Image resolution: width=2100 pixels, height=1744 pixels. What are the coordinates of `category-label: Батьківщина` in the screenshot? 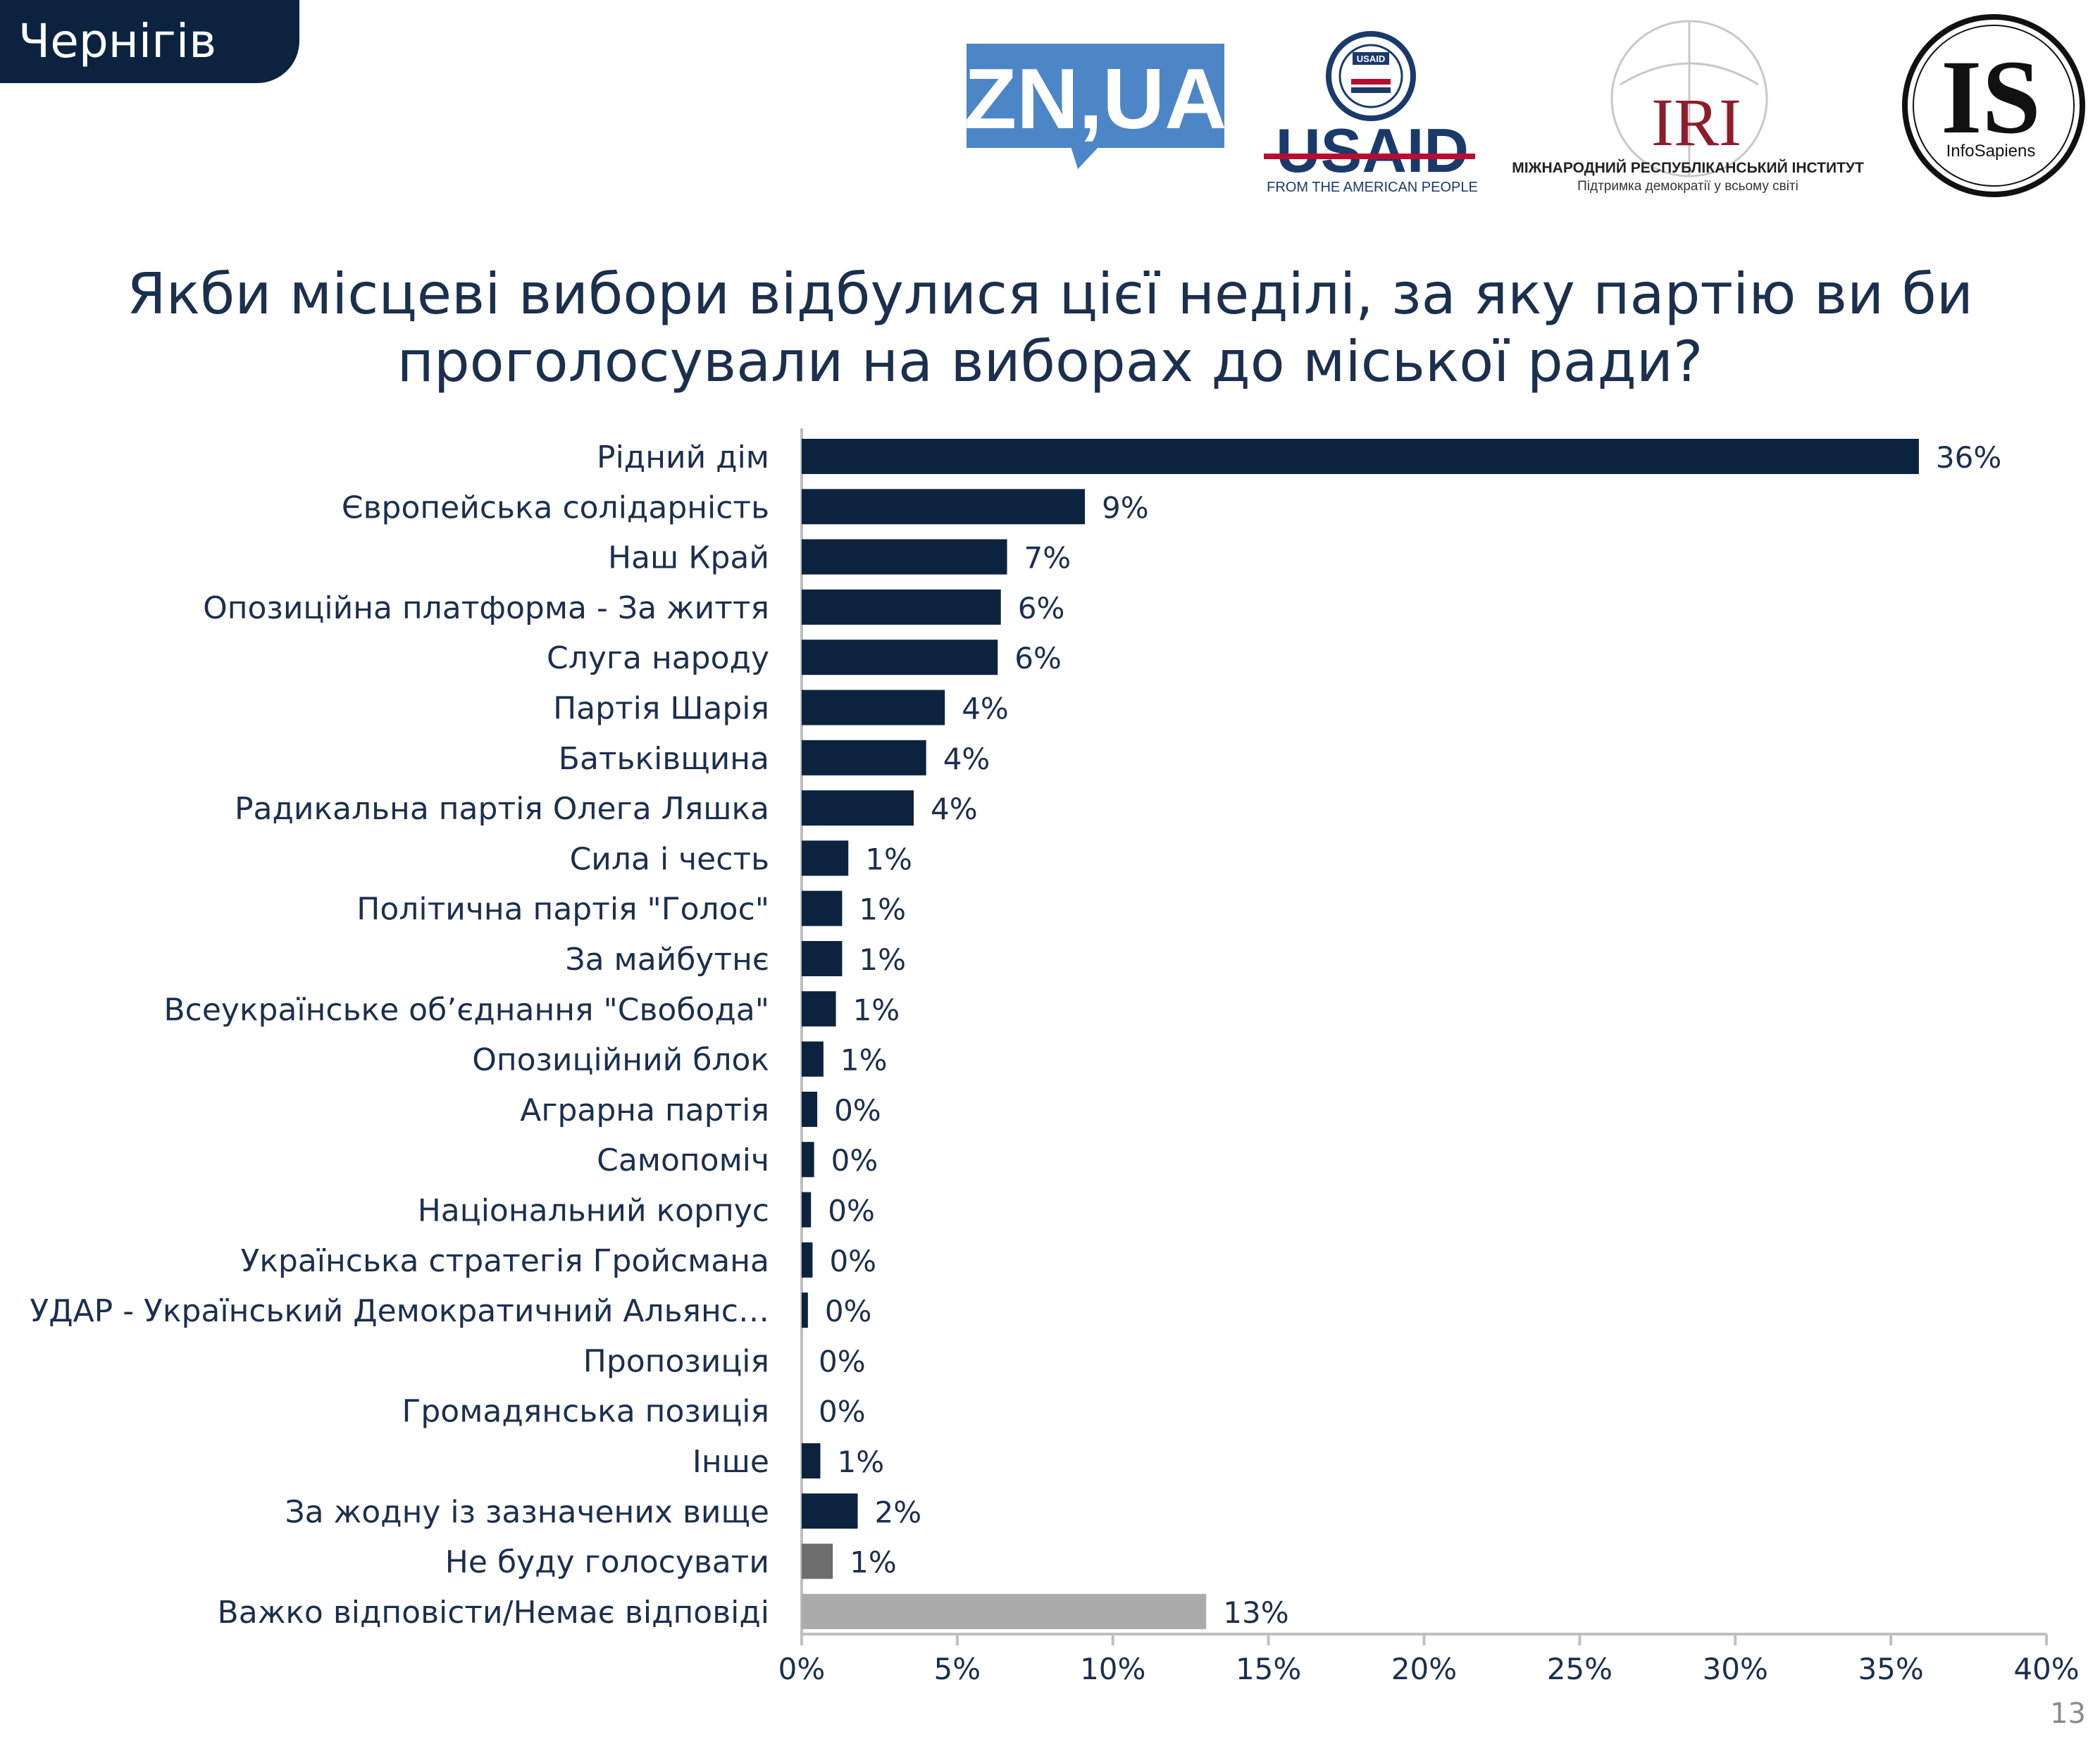 It's located at (664, 759).